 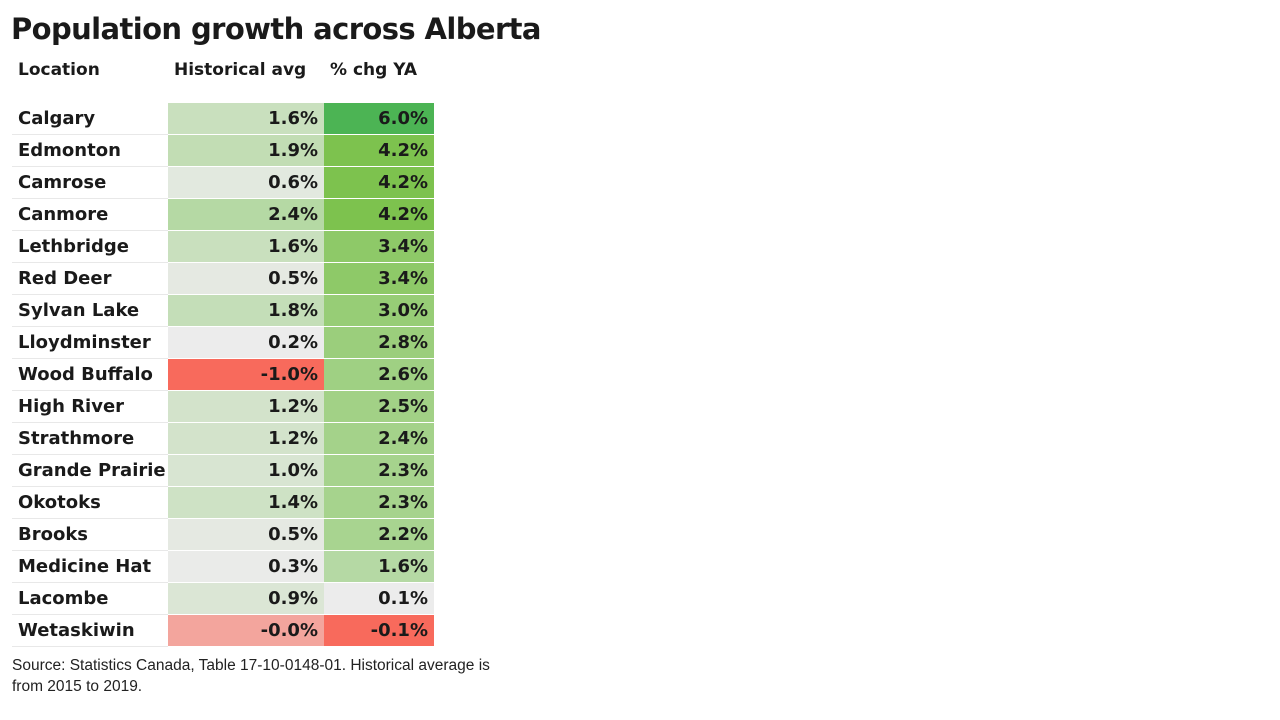 What do you see at coordinates (59, 70) in the screenshot?
I see `header-location: Location` at bounding box center [59, 70].